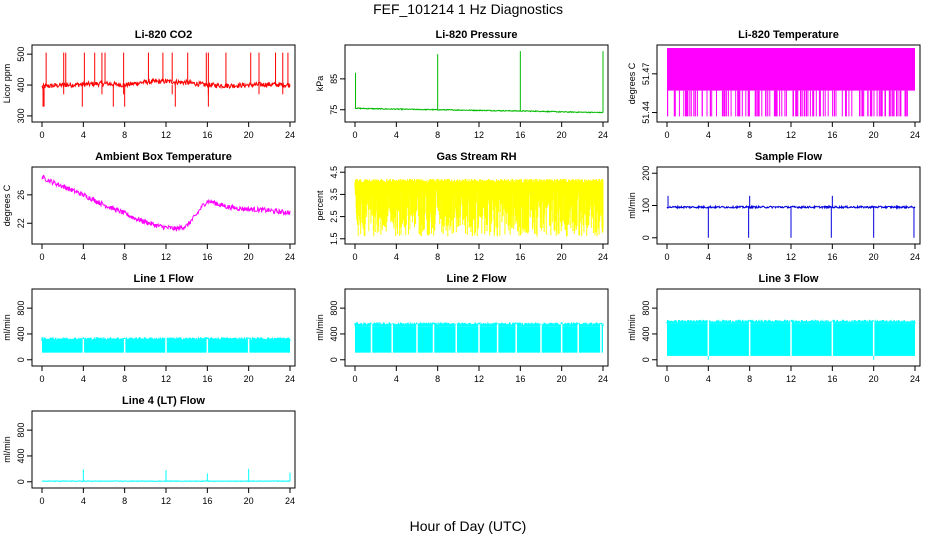  Describe the element at coordinates (334, 172) in the screenshot. I see `y-tick-label: 4.5` at that location.